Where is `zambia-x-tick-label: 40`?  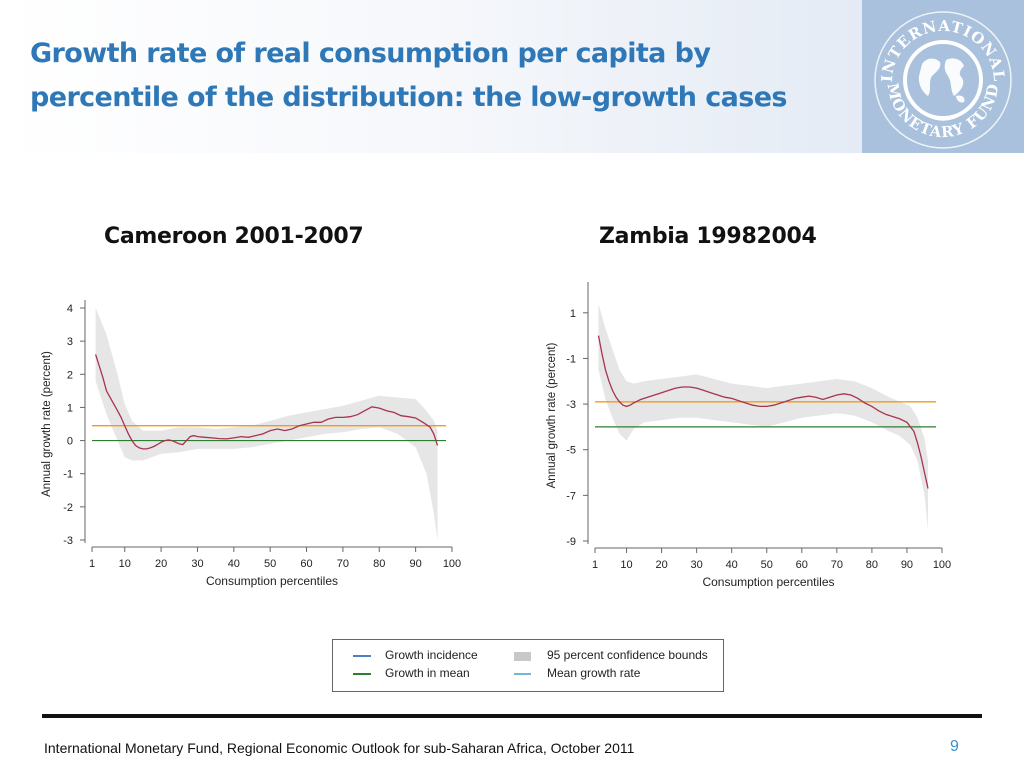 zambia-x-tick-label: 40 is located at coordinates (732, 565).